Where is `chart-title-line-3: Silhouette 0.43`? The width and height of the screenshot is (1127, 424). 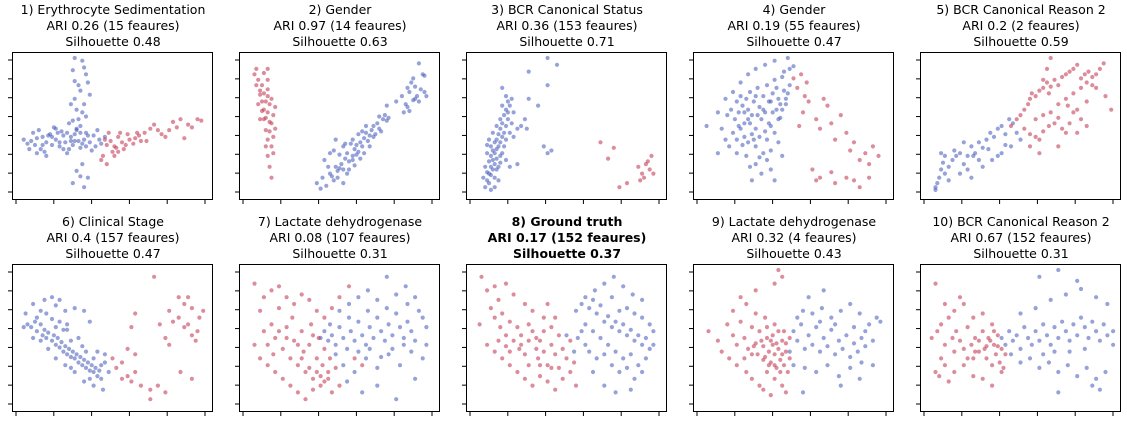
chart-title-line-3: Silhouette 0.43 is located at coordinates (794, 253).